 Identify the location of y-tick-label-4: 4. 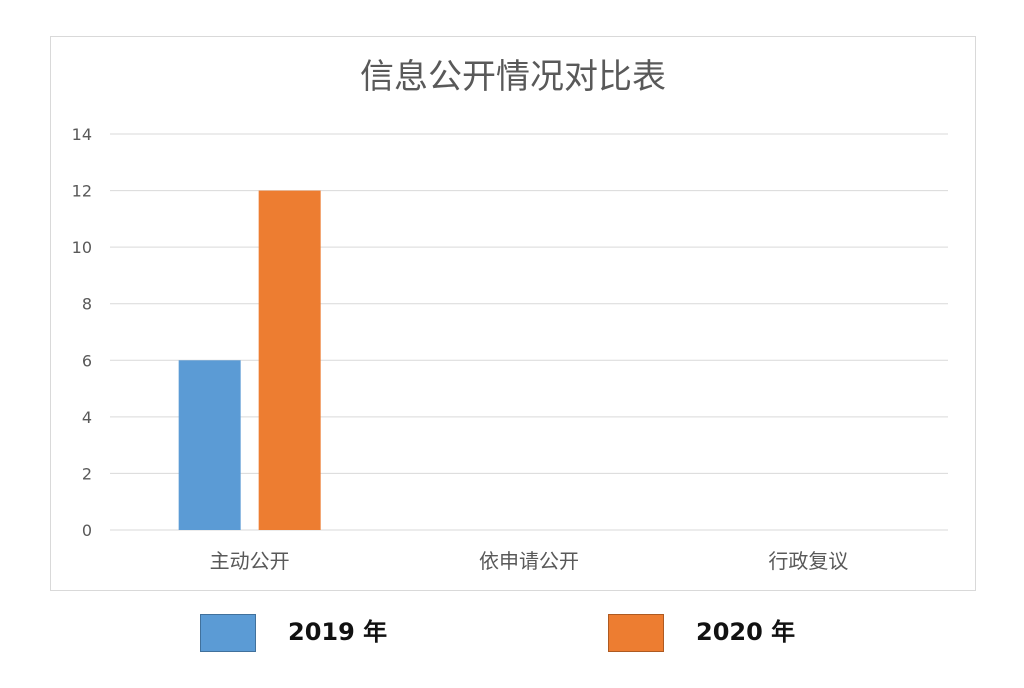
(87, 417).